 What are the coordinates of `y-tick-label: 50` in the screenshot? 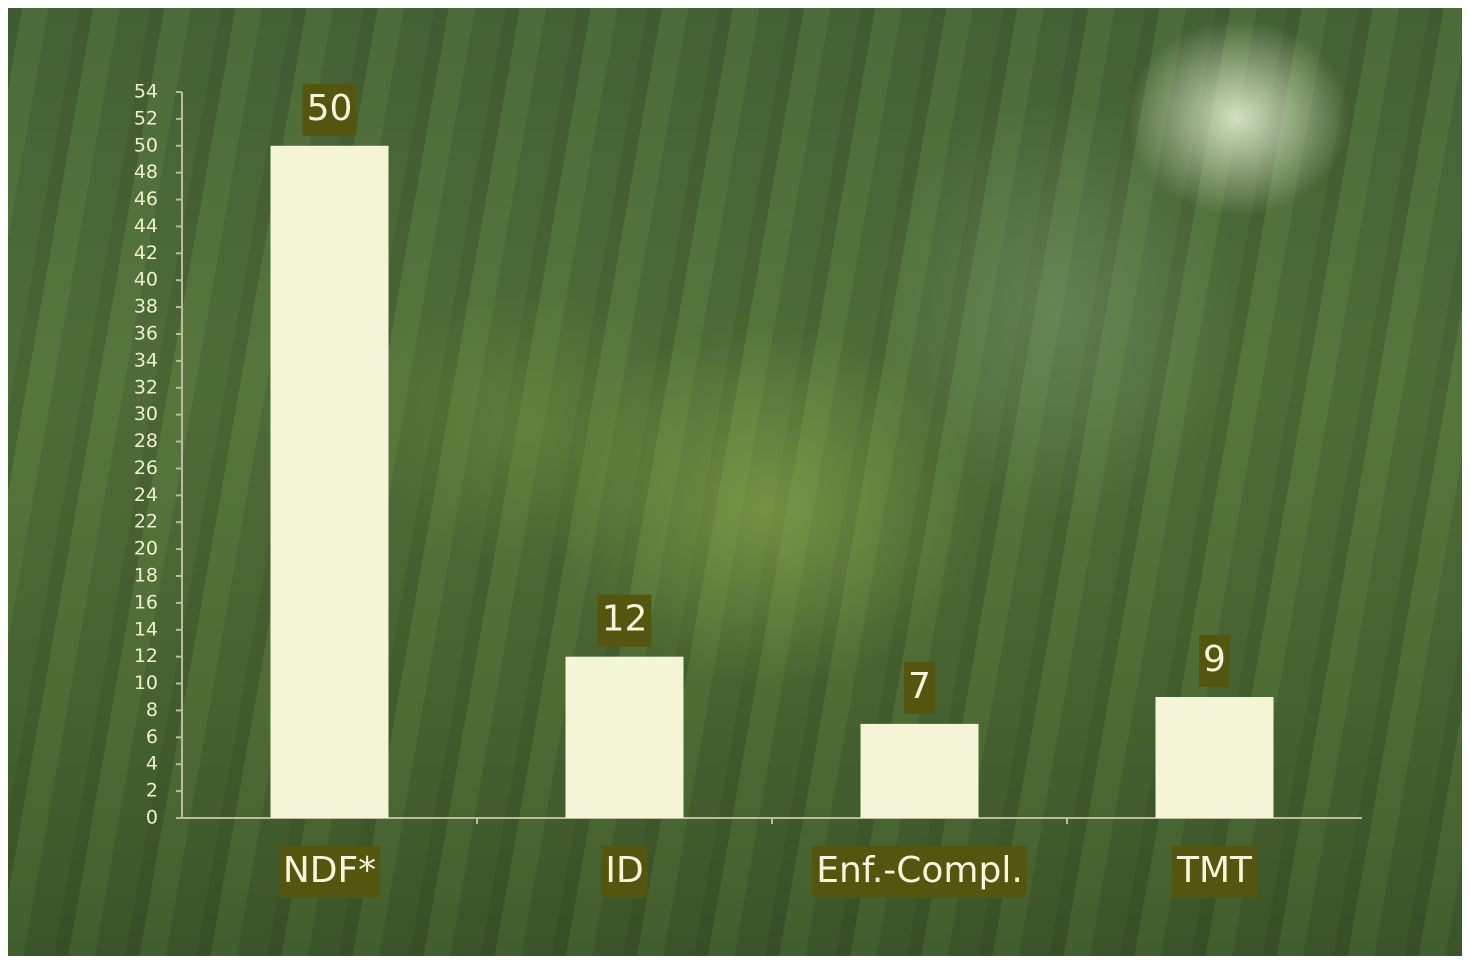 It's located at (146, 145).